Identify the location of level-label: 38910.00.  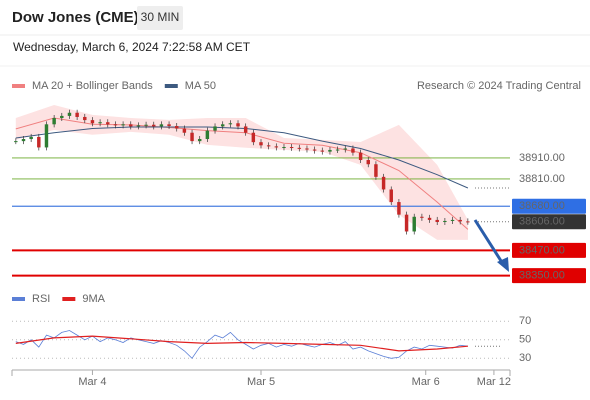
(542, 158).